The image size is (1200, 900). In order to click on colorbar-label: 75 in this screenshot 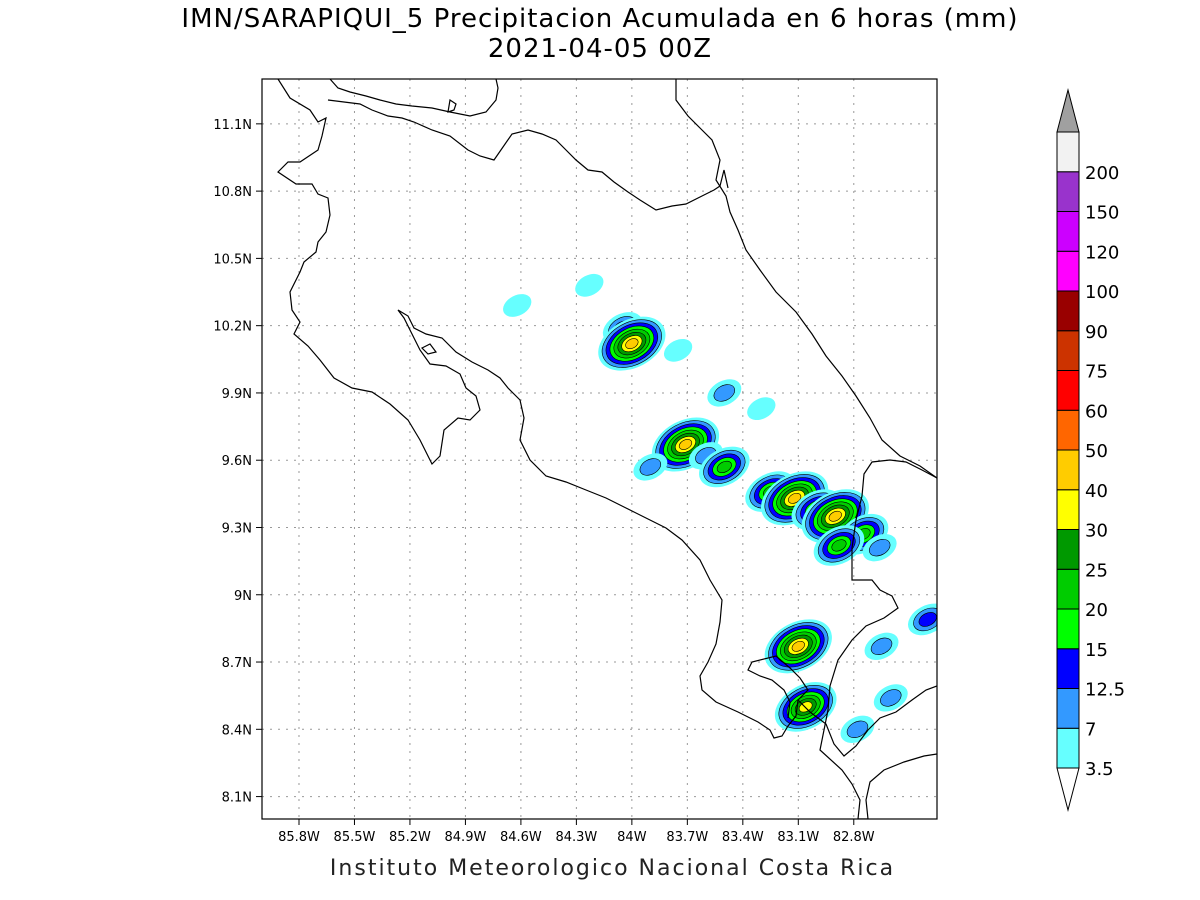, I will do `click(1096, 372)`.